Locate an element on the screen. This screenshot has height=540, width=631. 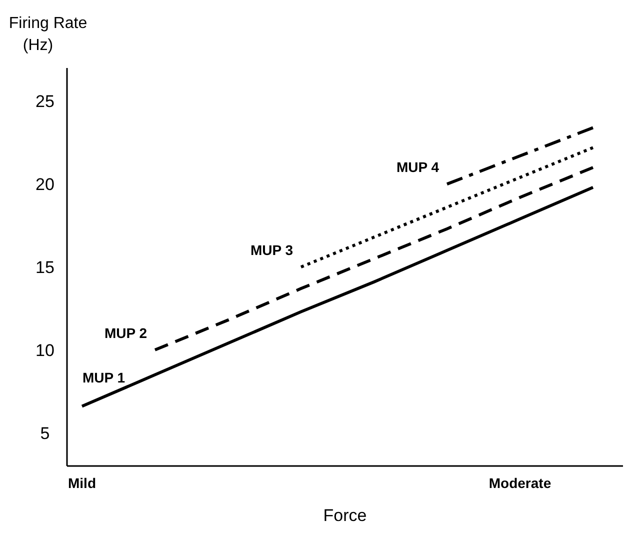
line-series is located at coordinates (447, 207).